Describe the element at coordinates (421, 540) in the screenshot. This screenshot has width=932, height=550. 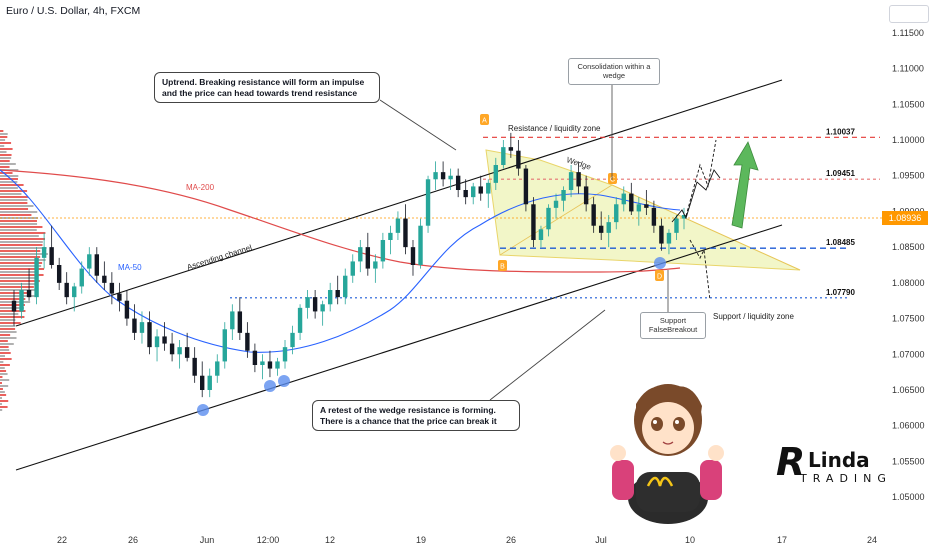
I see `x-tick-label: 19` at that location.